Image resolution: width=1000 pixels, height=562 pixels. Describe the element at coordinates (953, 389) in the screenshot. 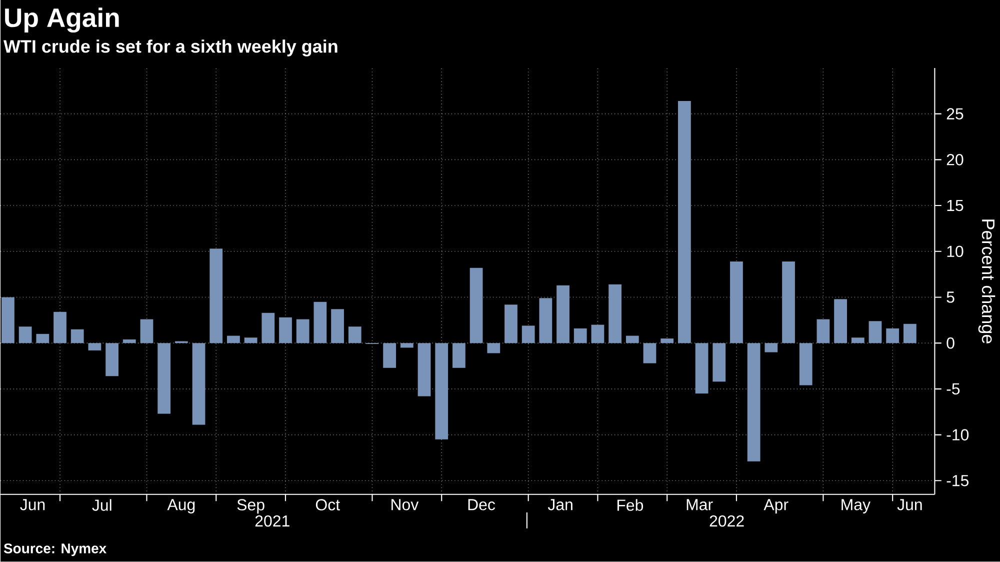

I see `y-tick-label: -5` at that location.